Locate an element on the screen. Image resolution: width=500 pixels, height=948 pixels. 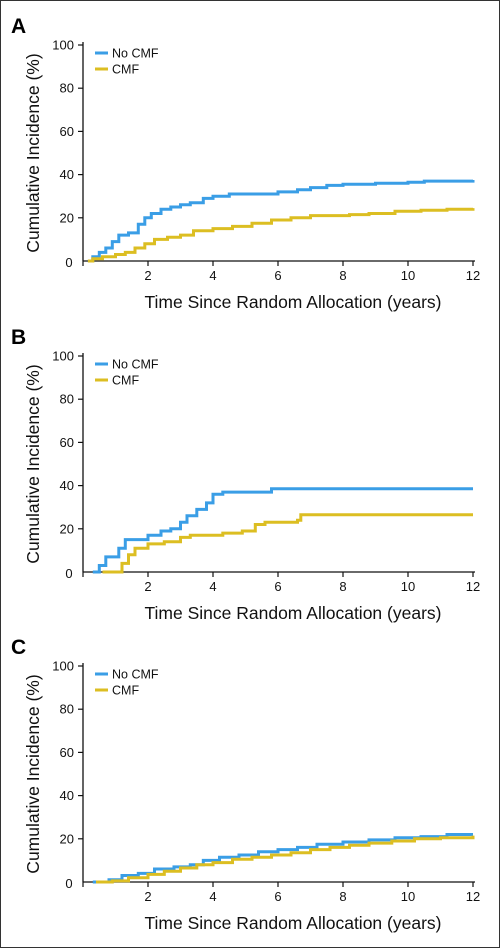
panel-letter: C is located at coordinates (18, 647).